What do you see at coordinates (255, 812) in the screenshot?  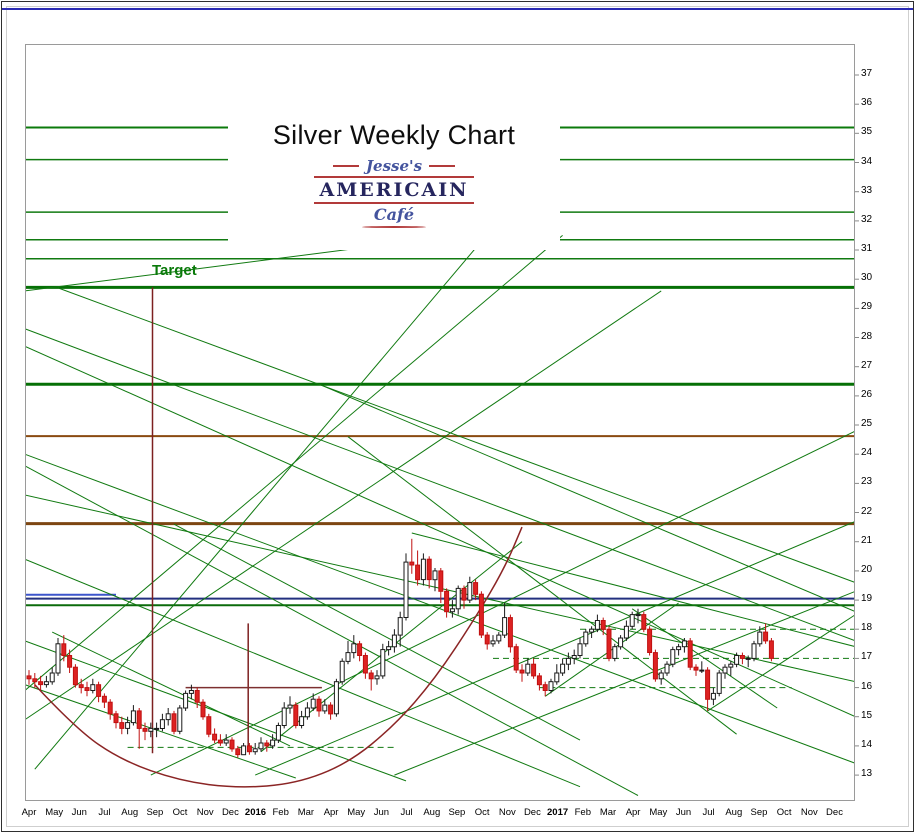 I see `month-tick-label: 2016` at bounding box center [255, 812].